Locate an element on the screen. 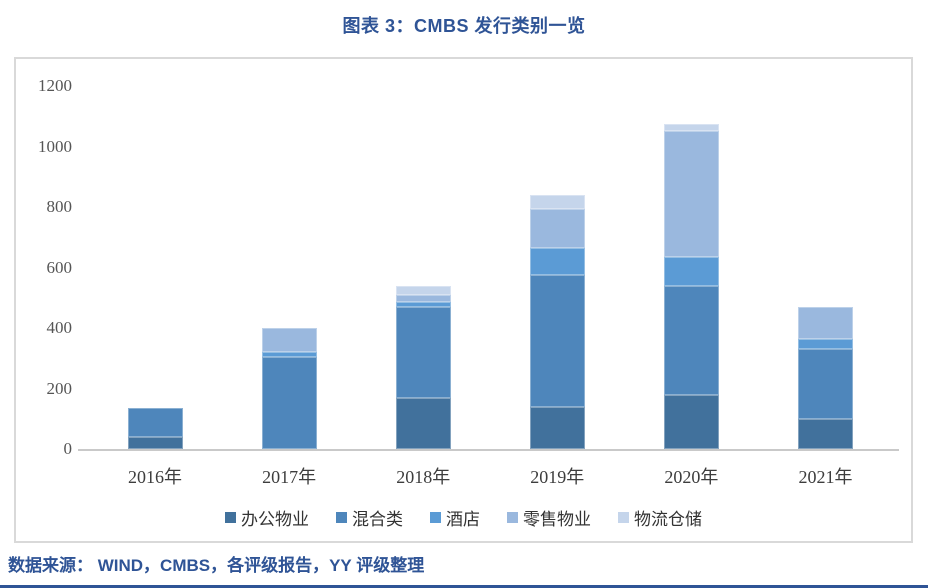  y-axis-tick-label: 1000 is located at coordinates (55, 146).